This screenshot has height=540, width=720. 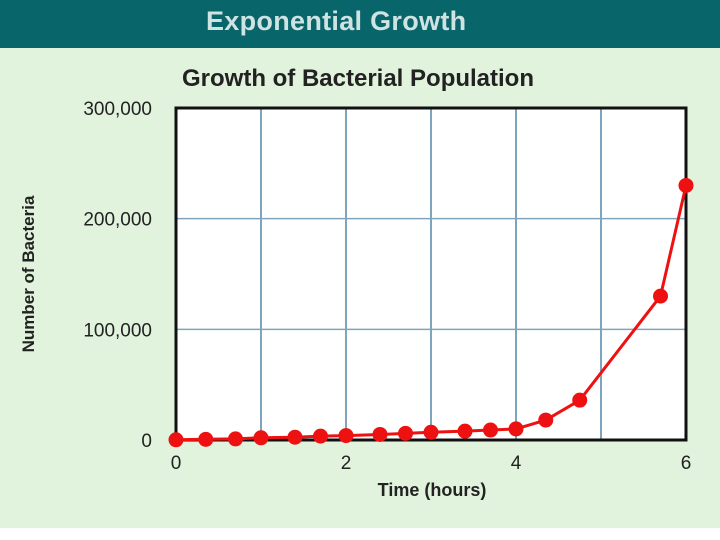 I want to click on chart-title: Growth of Bacterial Population, so click(x=358, y=78).